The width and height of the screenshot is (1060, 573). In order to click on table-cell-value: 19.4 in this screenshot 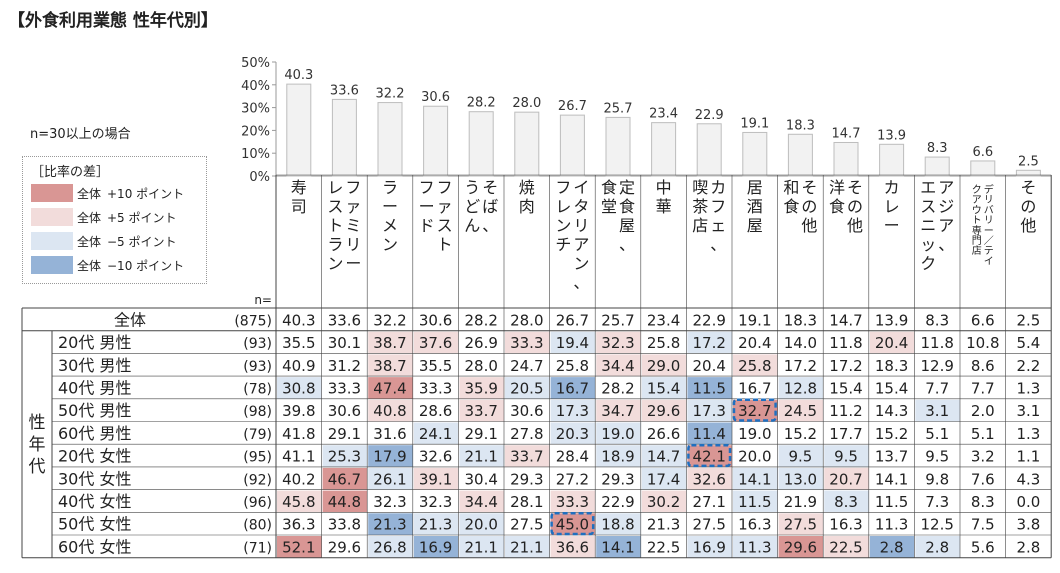, I will do `click(572, 343)`.